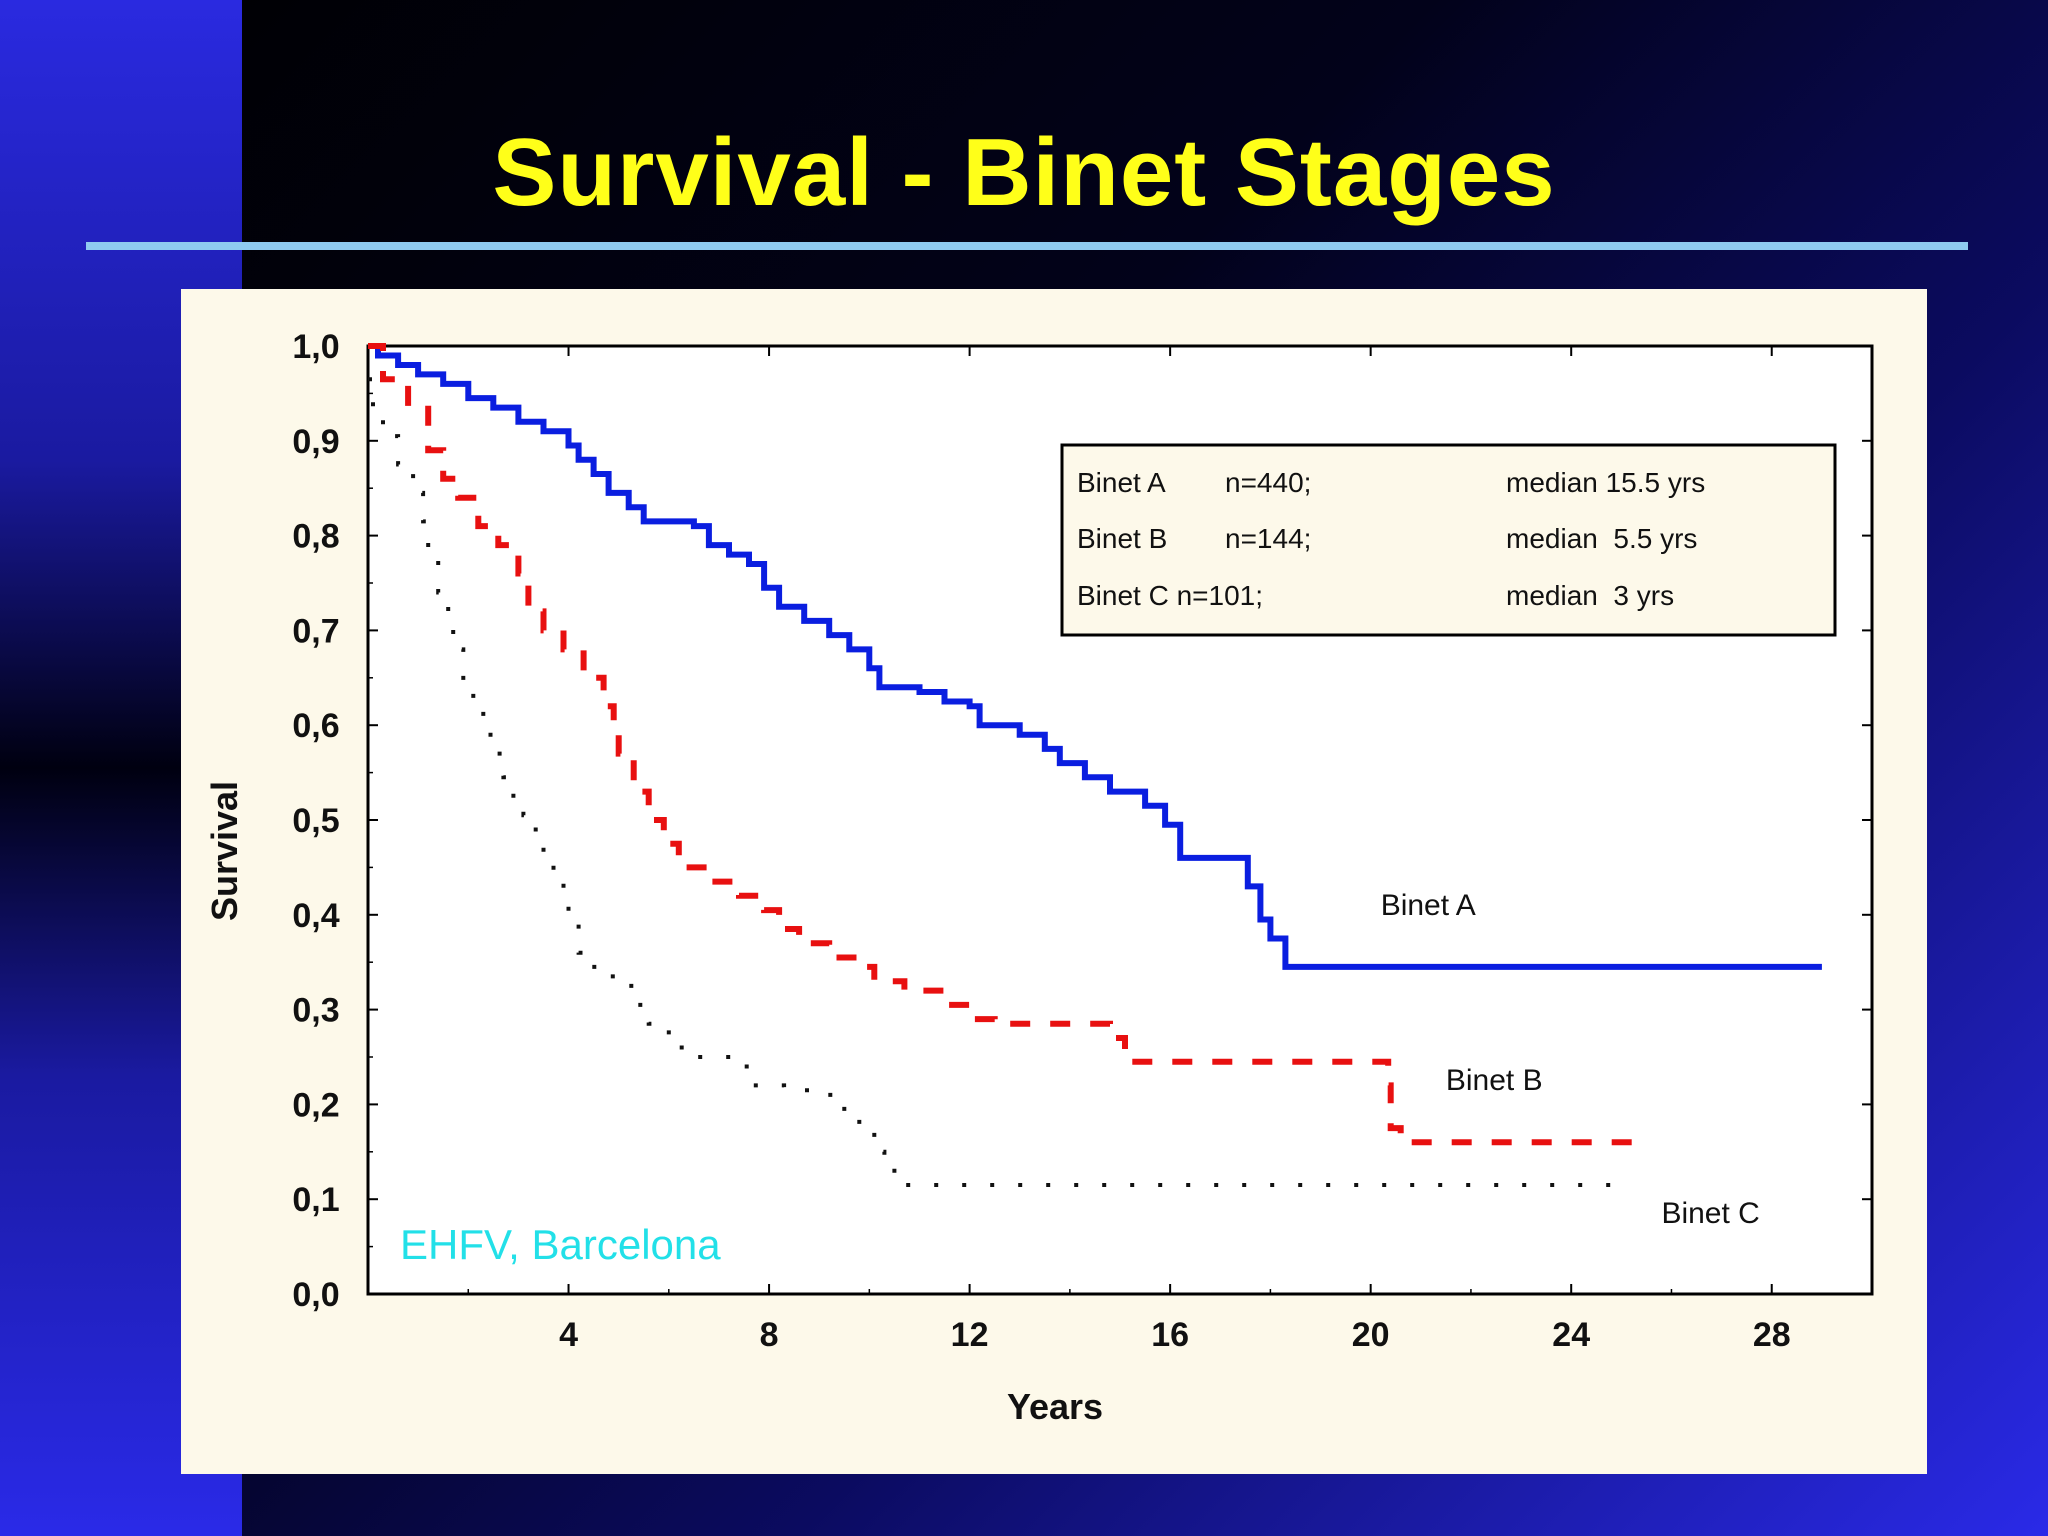 This screenshot has height=1536, width=2048. I want to click on curve-label-binet-b: Binet B, so click(1494, 1080).